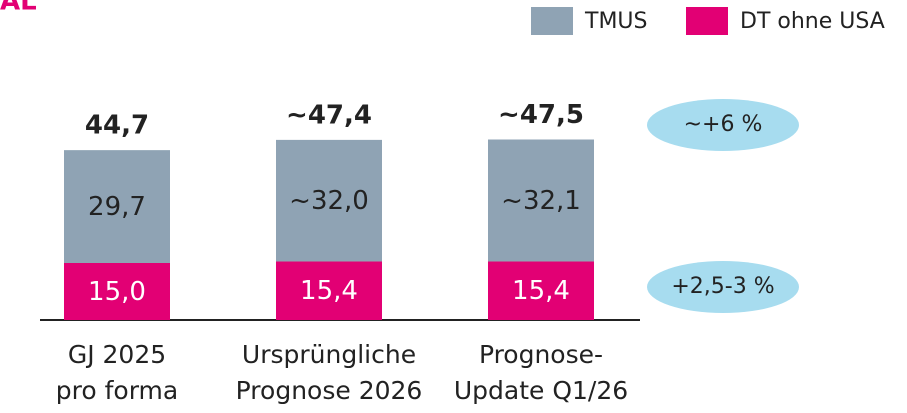 The width and height of the screenshot is (907, 413). I want to click on value-label: 15,0, so click(117, 292).